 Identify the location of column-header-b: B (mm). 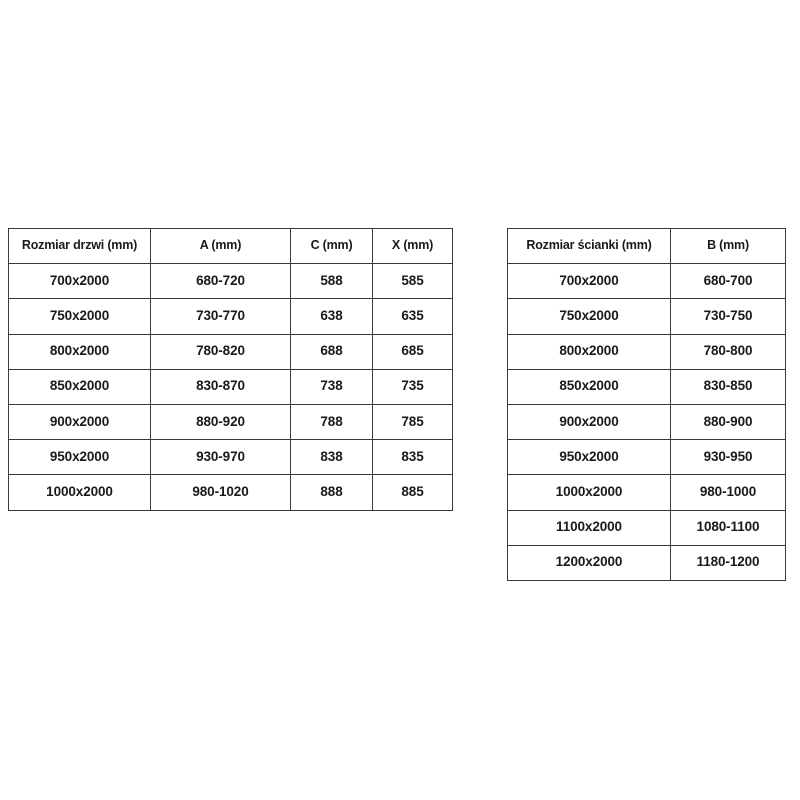
(728, 246).